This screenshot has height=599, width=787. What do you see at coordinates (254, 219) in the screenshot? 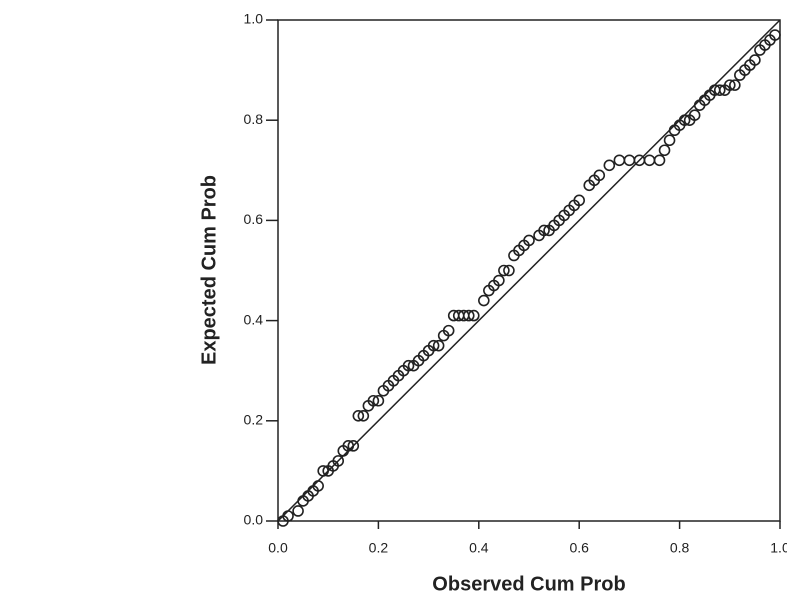
I see `y-tick-label: 0.6` at bounding box center [254, 219].